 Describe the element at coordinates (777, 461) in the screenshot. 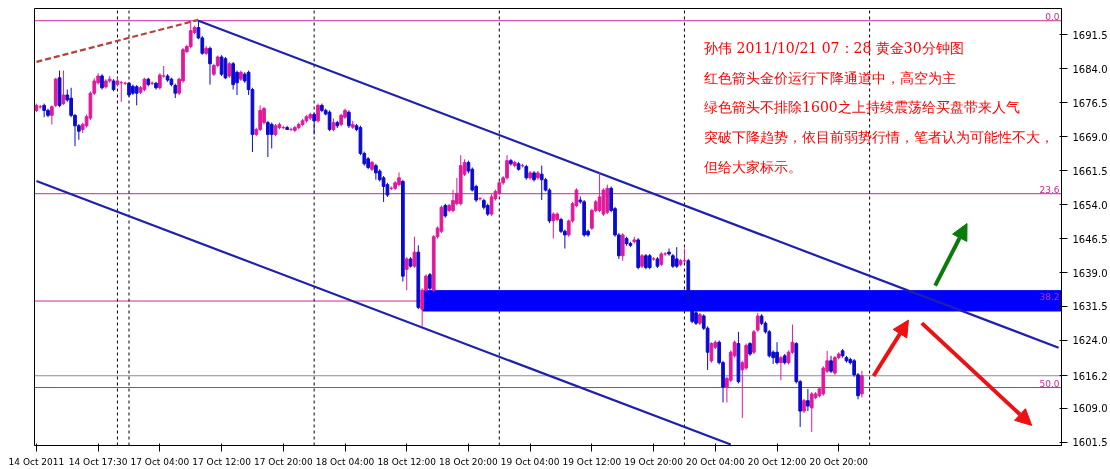

I see `x-tick-label: 20 Oct 12:00` at that location.